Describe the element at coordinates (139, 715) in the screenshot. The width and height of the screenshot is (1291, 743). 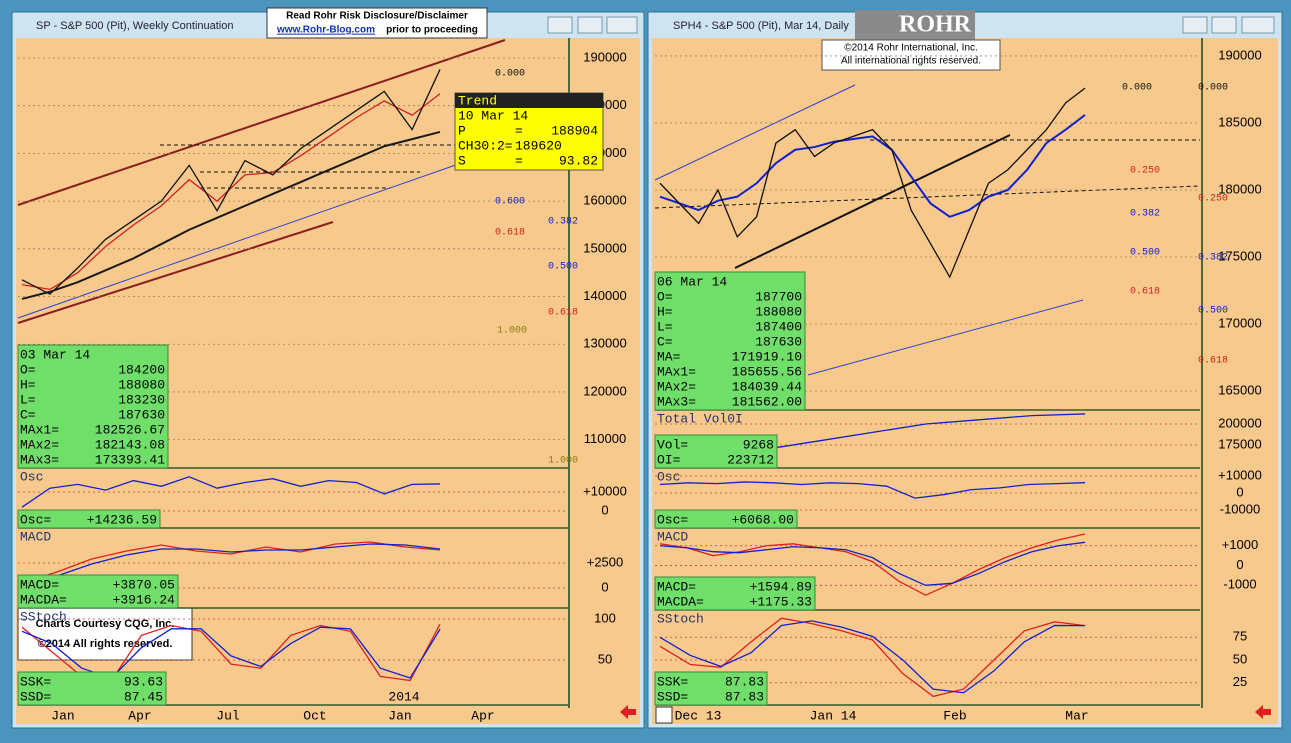
I see `x-tick-label: Apr` at that location.